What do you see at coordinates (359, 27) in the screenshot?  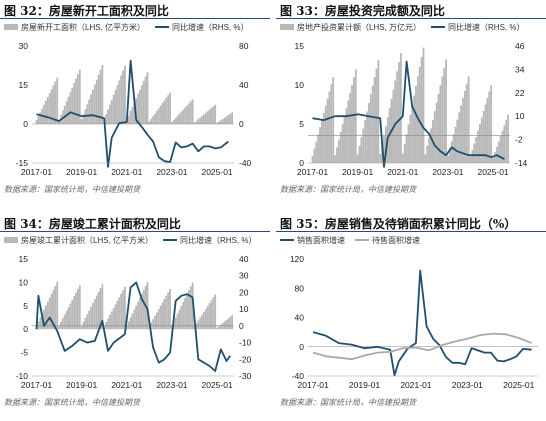 I see `legend-label: 房地产投资累计额（LHS, 万亿元）` at bounding box center [359, 27].